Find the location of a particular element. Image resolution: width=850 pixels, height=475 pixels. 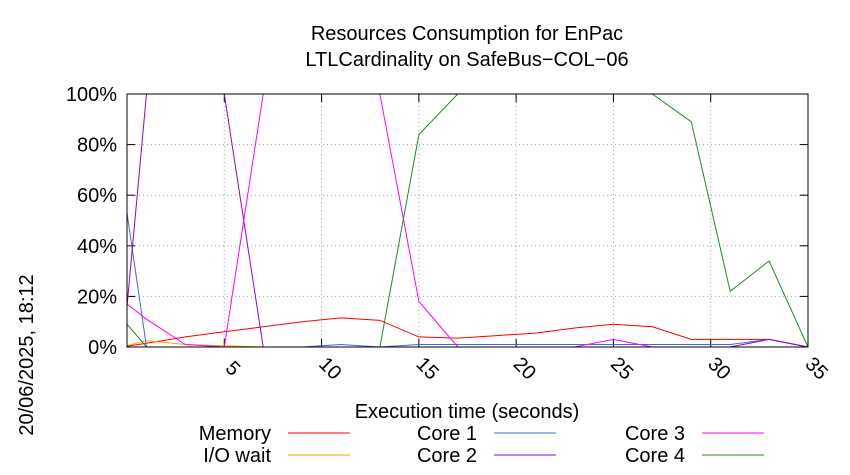

chart-title-line-2: LTLCardinality on SafeBus−COL−06 is located at coordinates (466, 60).